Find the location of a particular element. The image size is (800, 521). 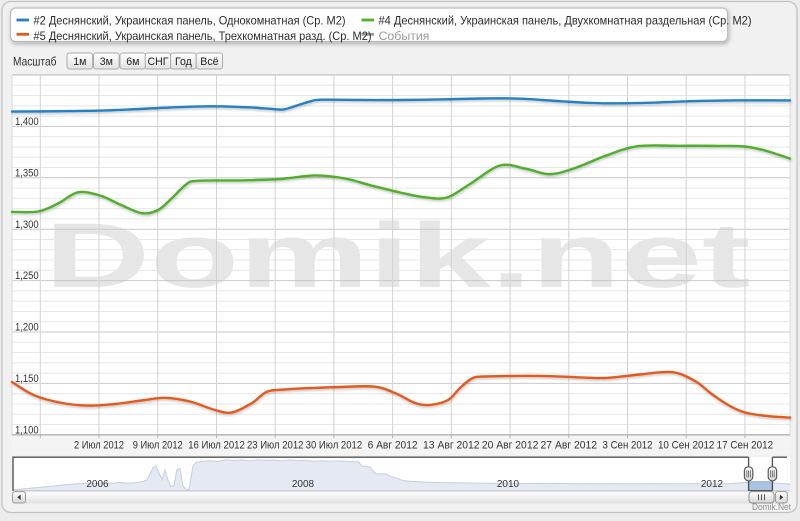

svg-text: 1,100 is located at coordinates (27, 430).